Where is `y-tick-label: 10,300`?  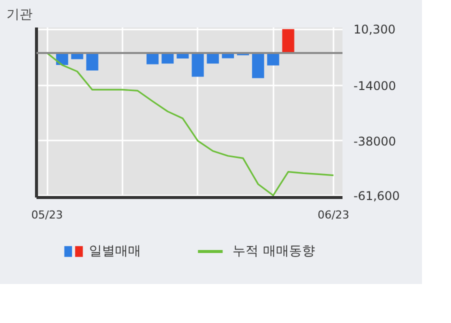 y-tick-label: 10,300 is located at coordinates (375, 29).